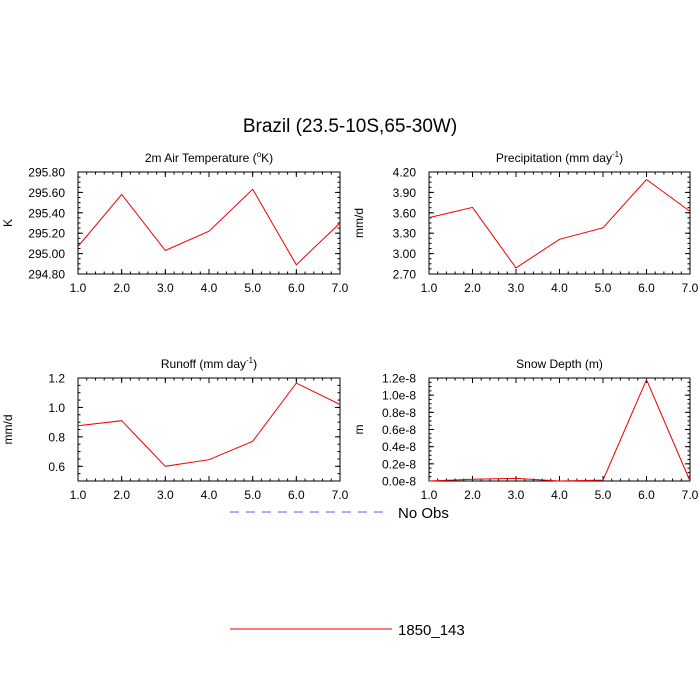 This screenshot has width=700, height=700. What do you see at coordinates (56, 379) in the screenshot?
I see `y-tick-label: 1.2` at bounding box center [56, 379].